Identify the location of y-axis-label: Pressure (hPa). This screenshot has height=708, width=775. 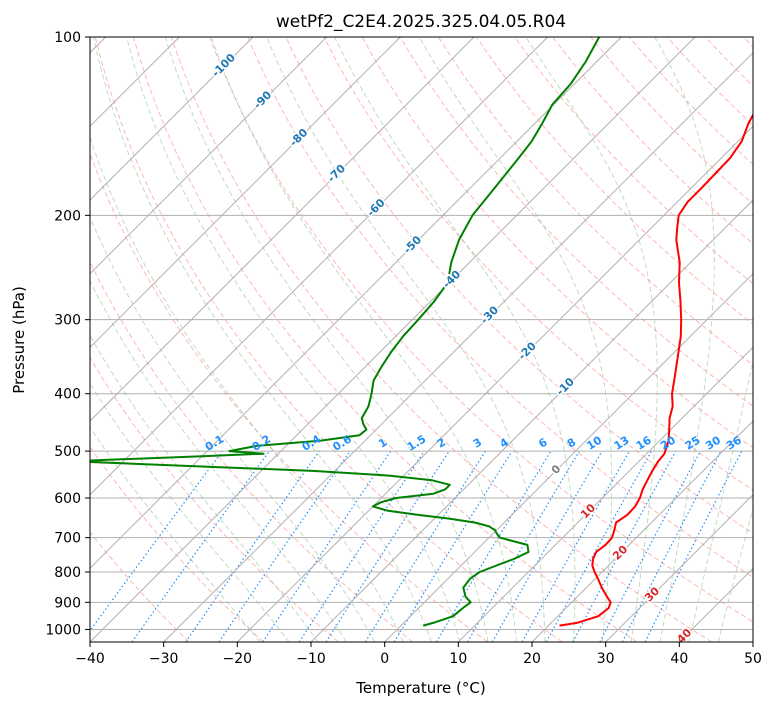
(19, 340).